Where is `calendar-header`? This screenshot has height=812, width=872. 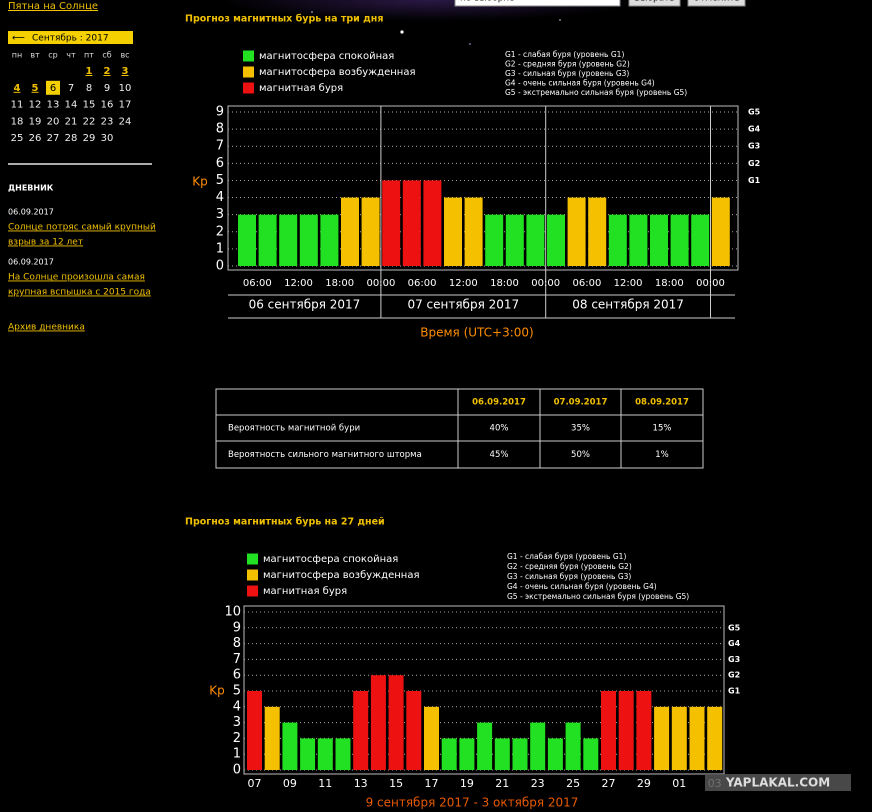 calendar-header is located at coordinates (70, 37).